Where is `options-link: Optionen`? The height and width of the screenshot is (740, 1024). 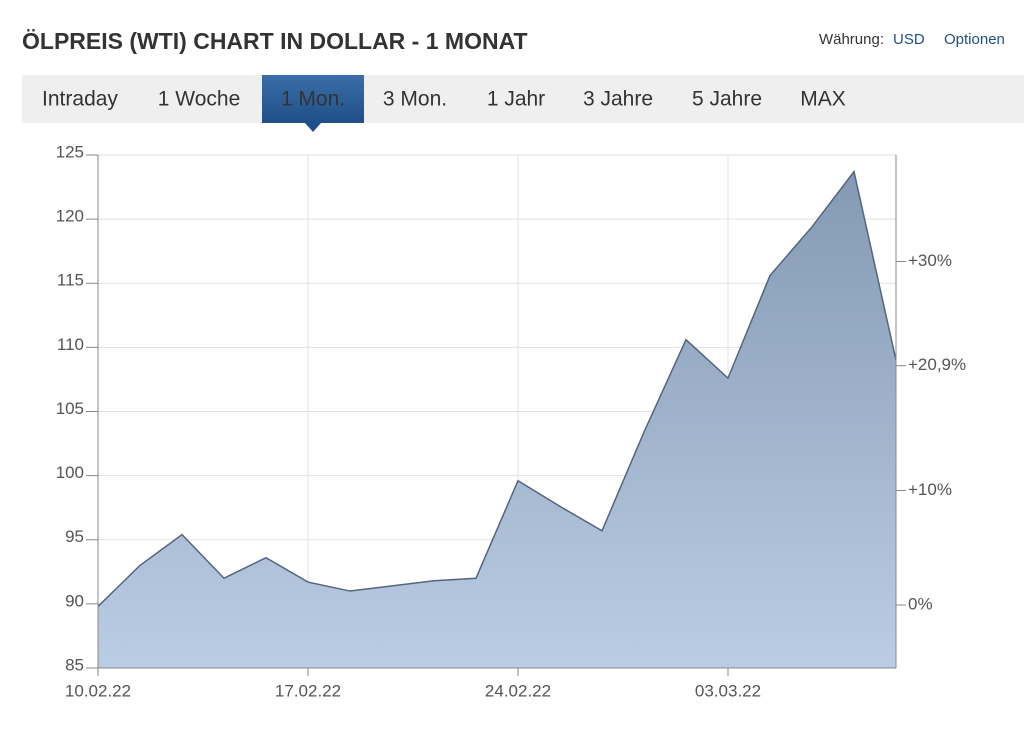
options-link: Optionen is located at coordinates (974, 39).